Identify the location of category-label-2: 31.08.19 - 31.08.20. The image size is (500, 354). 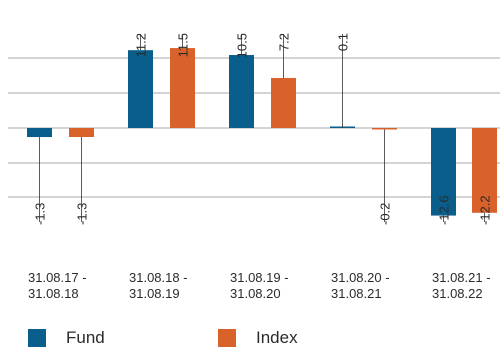
(259, 285).